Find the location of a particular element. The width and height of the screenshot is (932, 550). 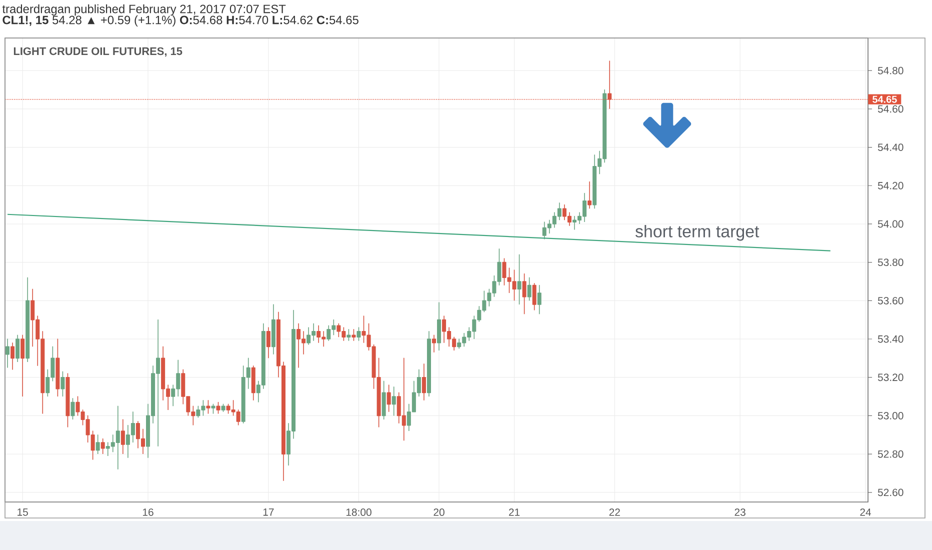

y-tick-label: 53.60 is located at coordinates (891, 300).